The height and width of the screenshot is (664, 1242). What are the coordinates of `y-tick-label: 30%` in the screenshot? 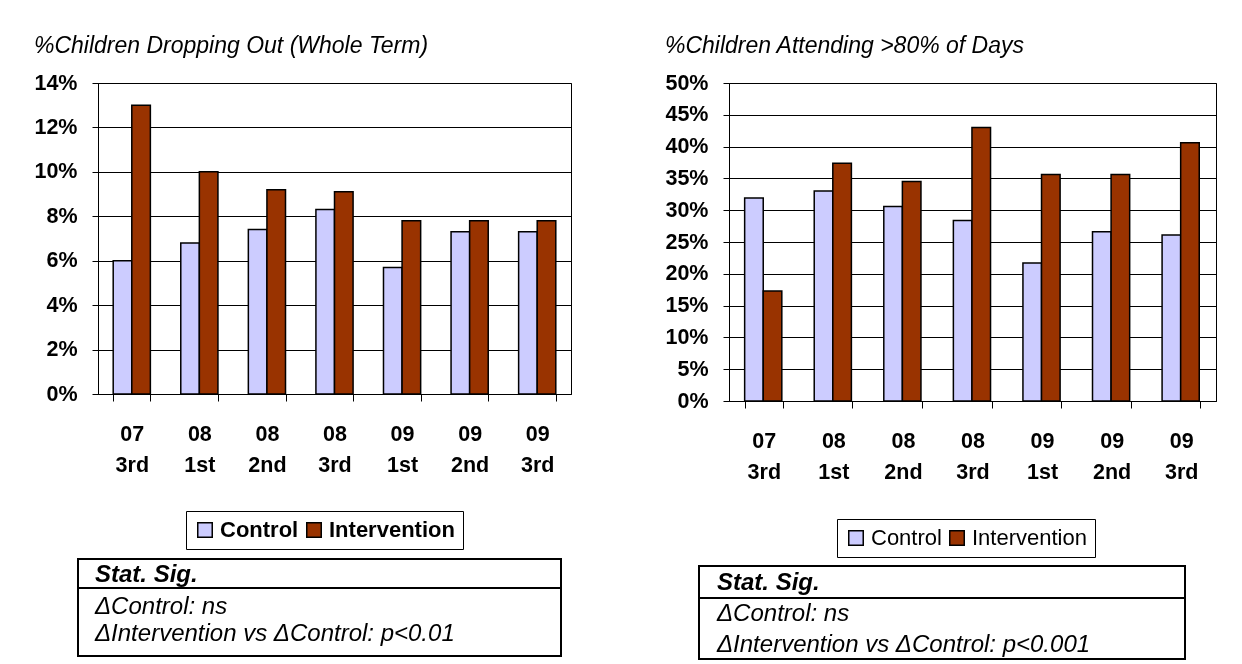 It's located at (687, 209).